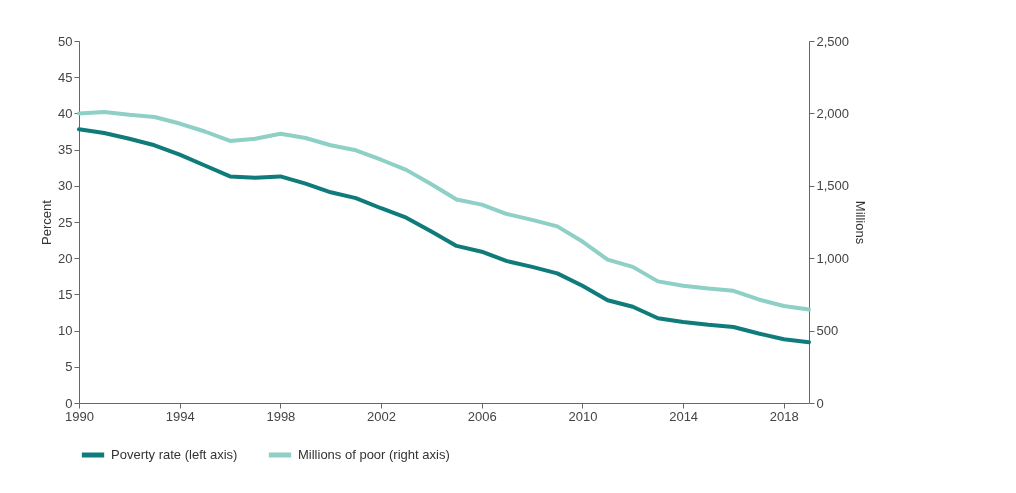 Image resolution: width=1016 pixels, height=493 pixels. I want to click on y-tick-label: 20, so click(65, 258).